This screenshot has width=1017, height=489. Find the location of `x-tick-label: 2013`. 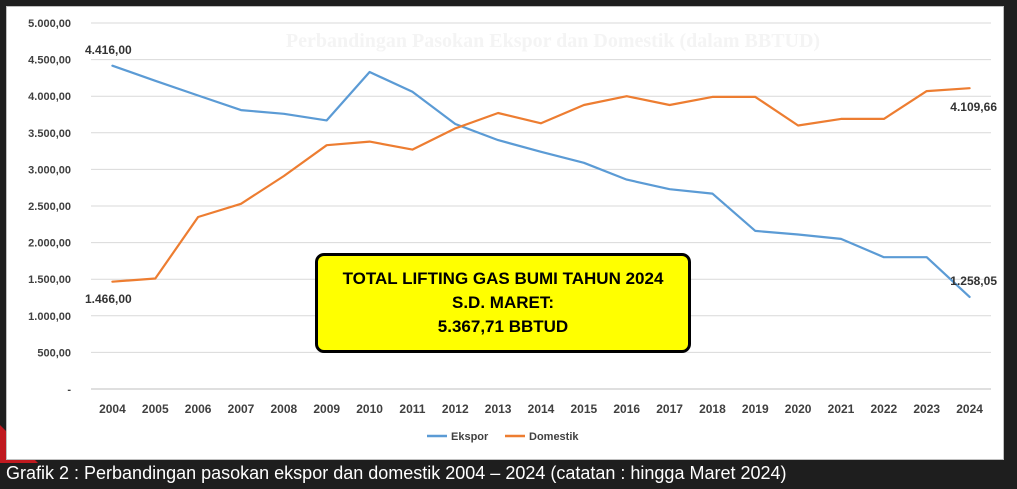

x-tick-label: 2013 is located at coordinates (498, 409).